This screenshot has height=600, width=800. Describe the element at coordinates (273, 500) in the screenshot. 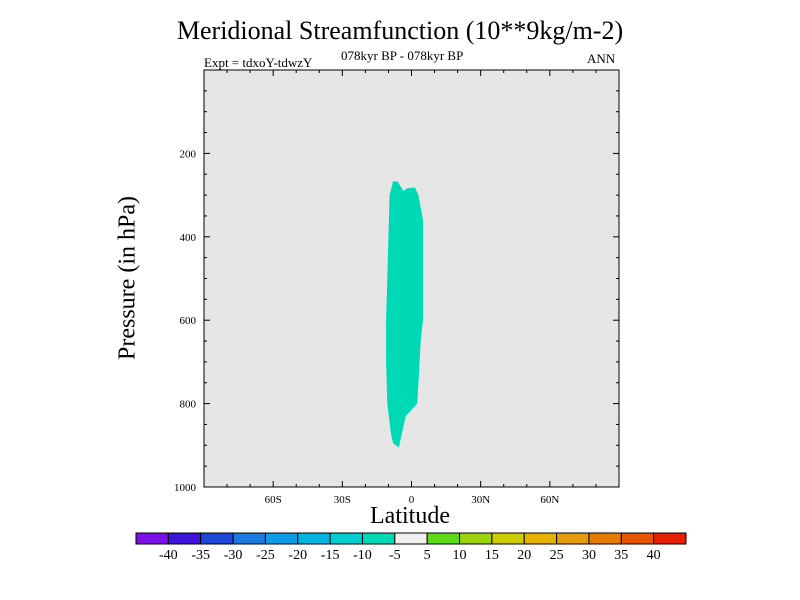

I see `x-tick-label: 60S` at that location.